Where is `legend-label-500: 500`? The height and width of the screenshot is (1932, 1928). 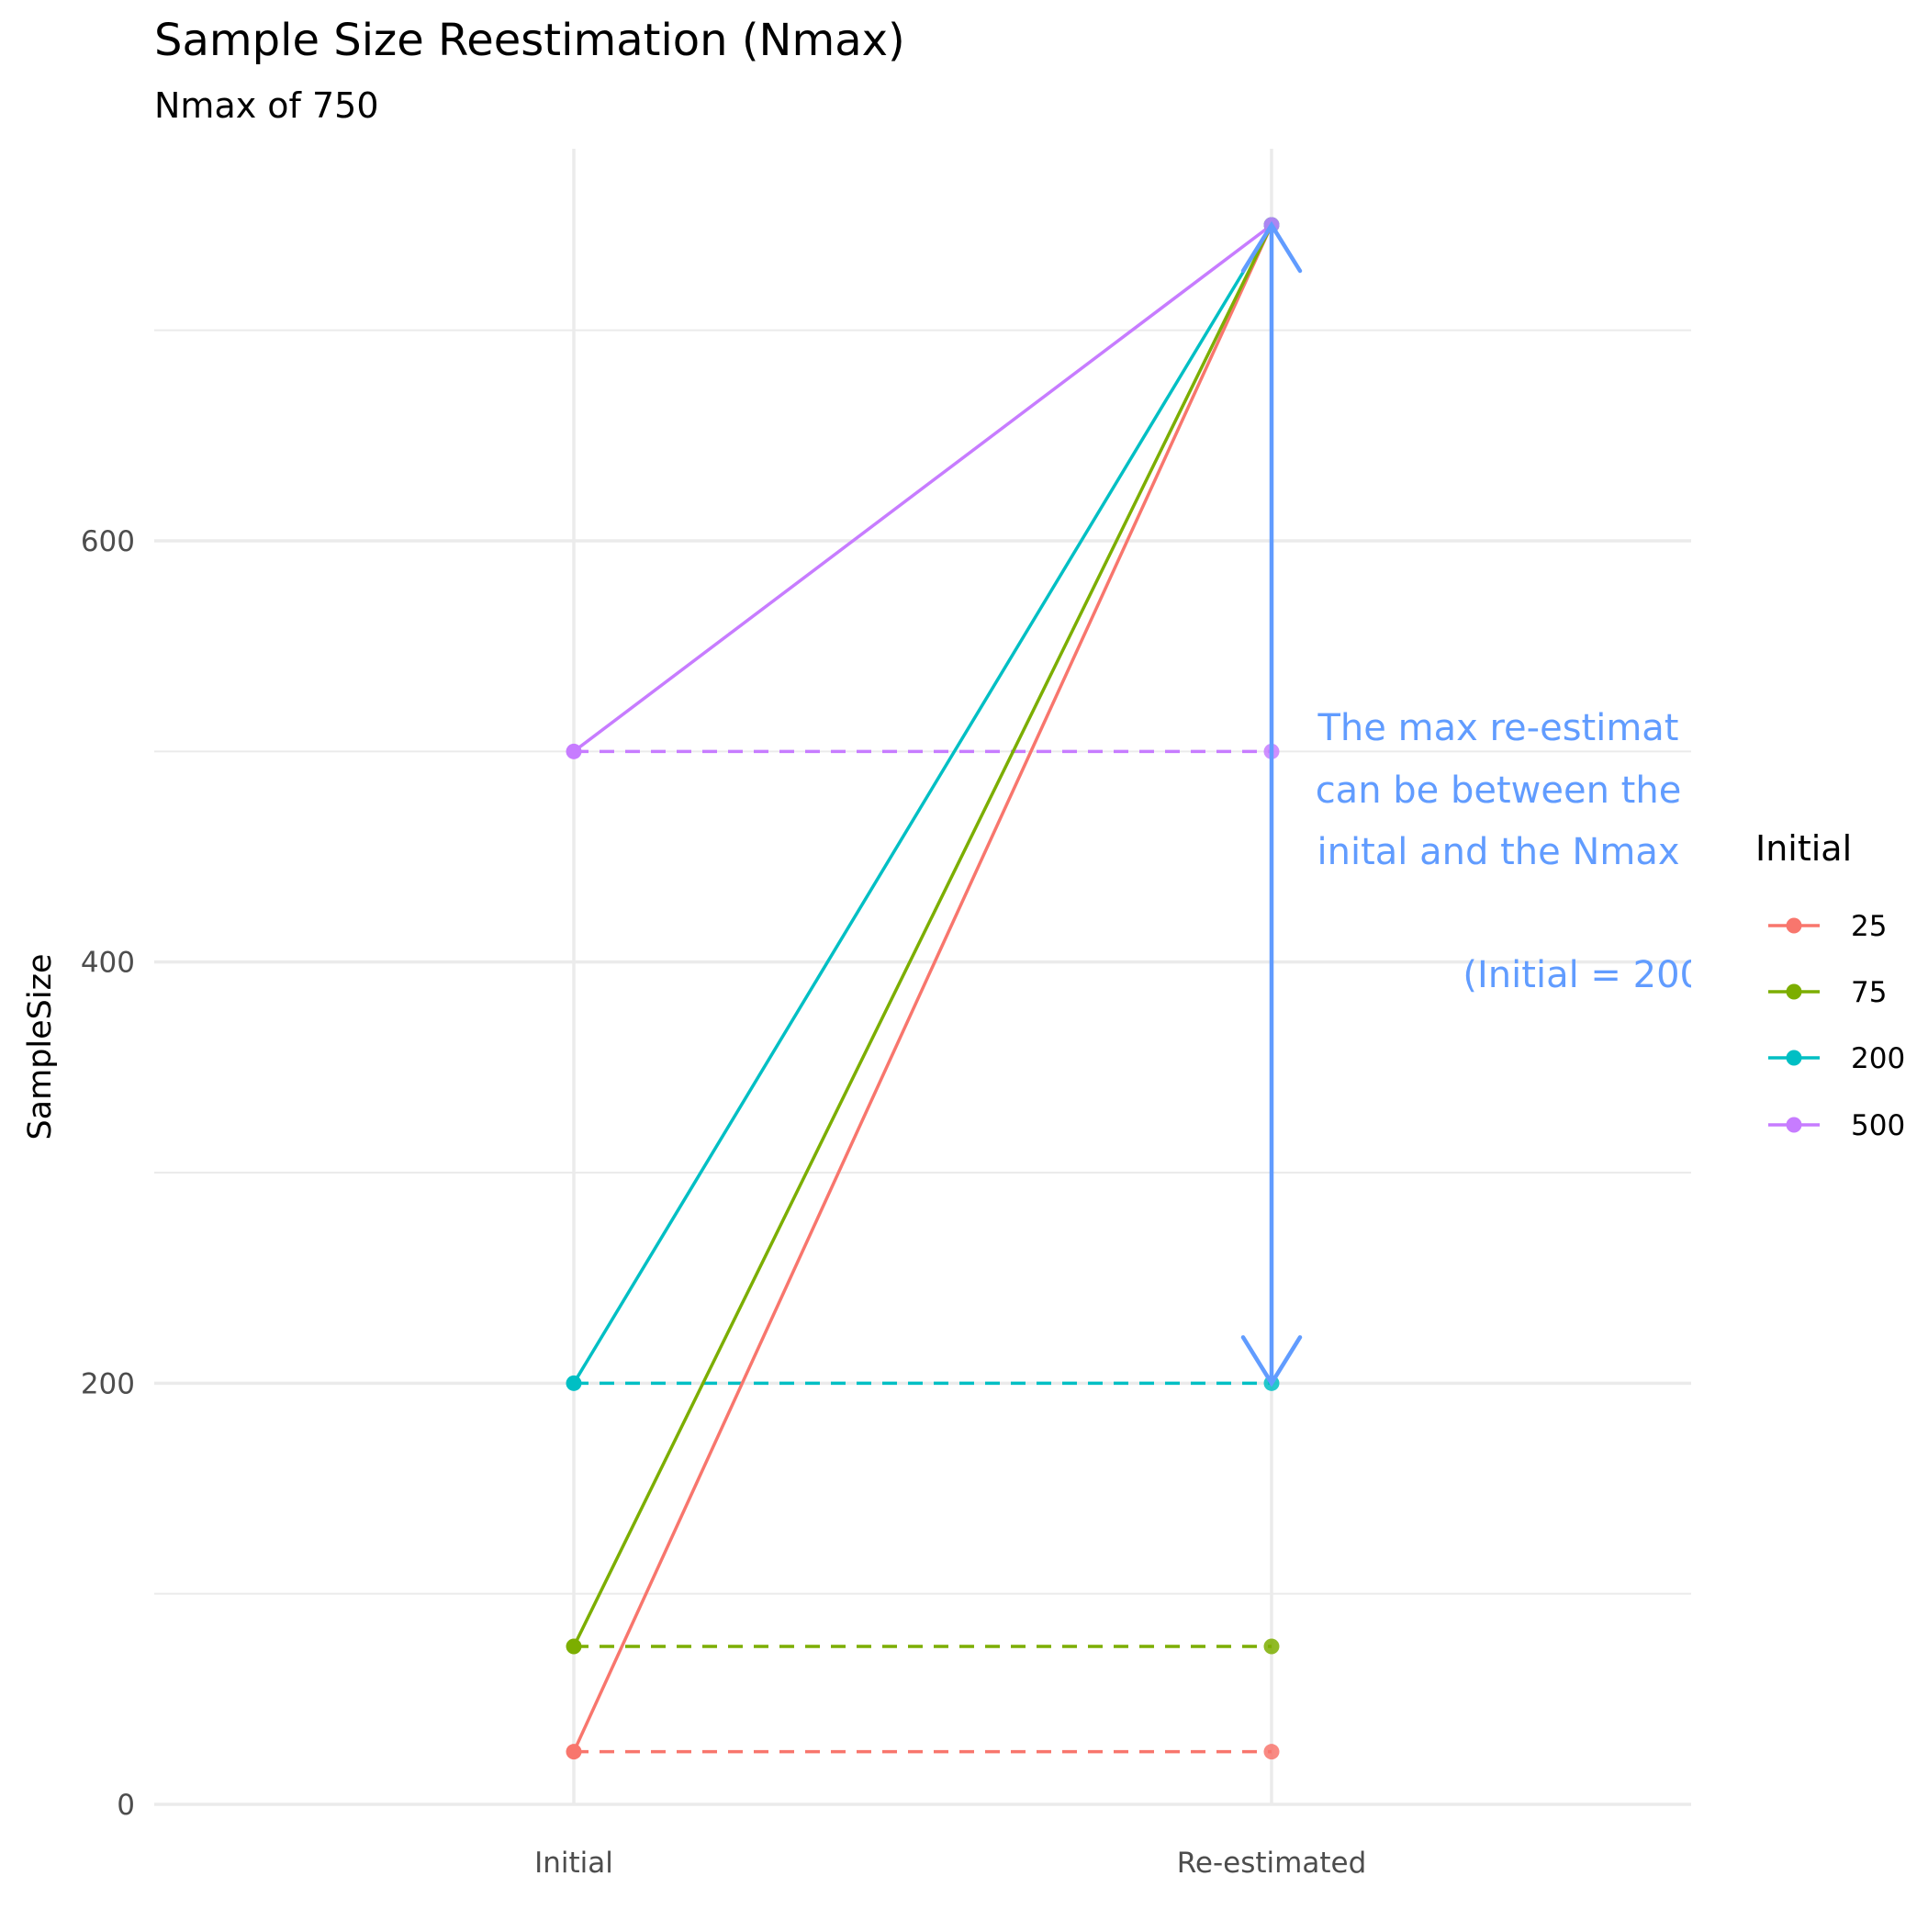
legend-label-500: 500 is located at coordinates (1878, 1125).